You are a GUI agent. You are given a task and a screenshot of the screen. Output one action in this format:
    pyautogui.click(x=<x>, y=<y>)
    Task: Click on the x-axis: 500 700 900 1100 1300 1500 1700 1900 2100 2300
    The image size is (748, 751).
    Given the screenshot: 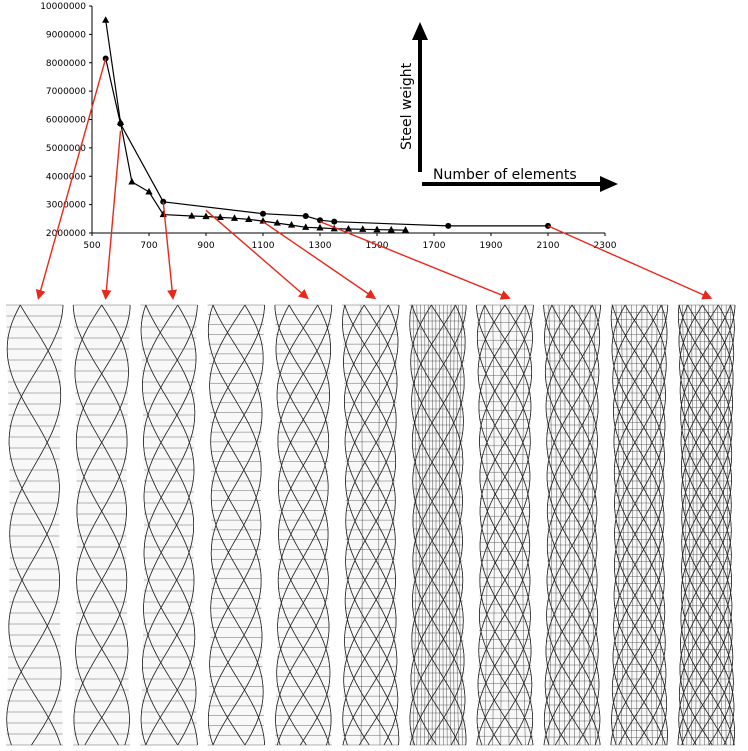 What is the action you would take?
    pyautogui.click(x=350, y=241)
    